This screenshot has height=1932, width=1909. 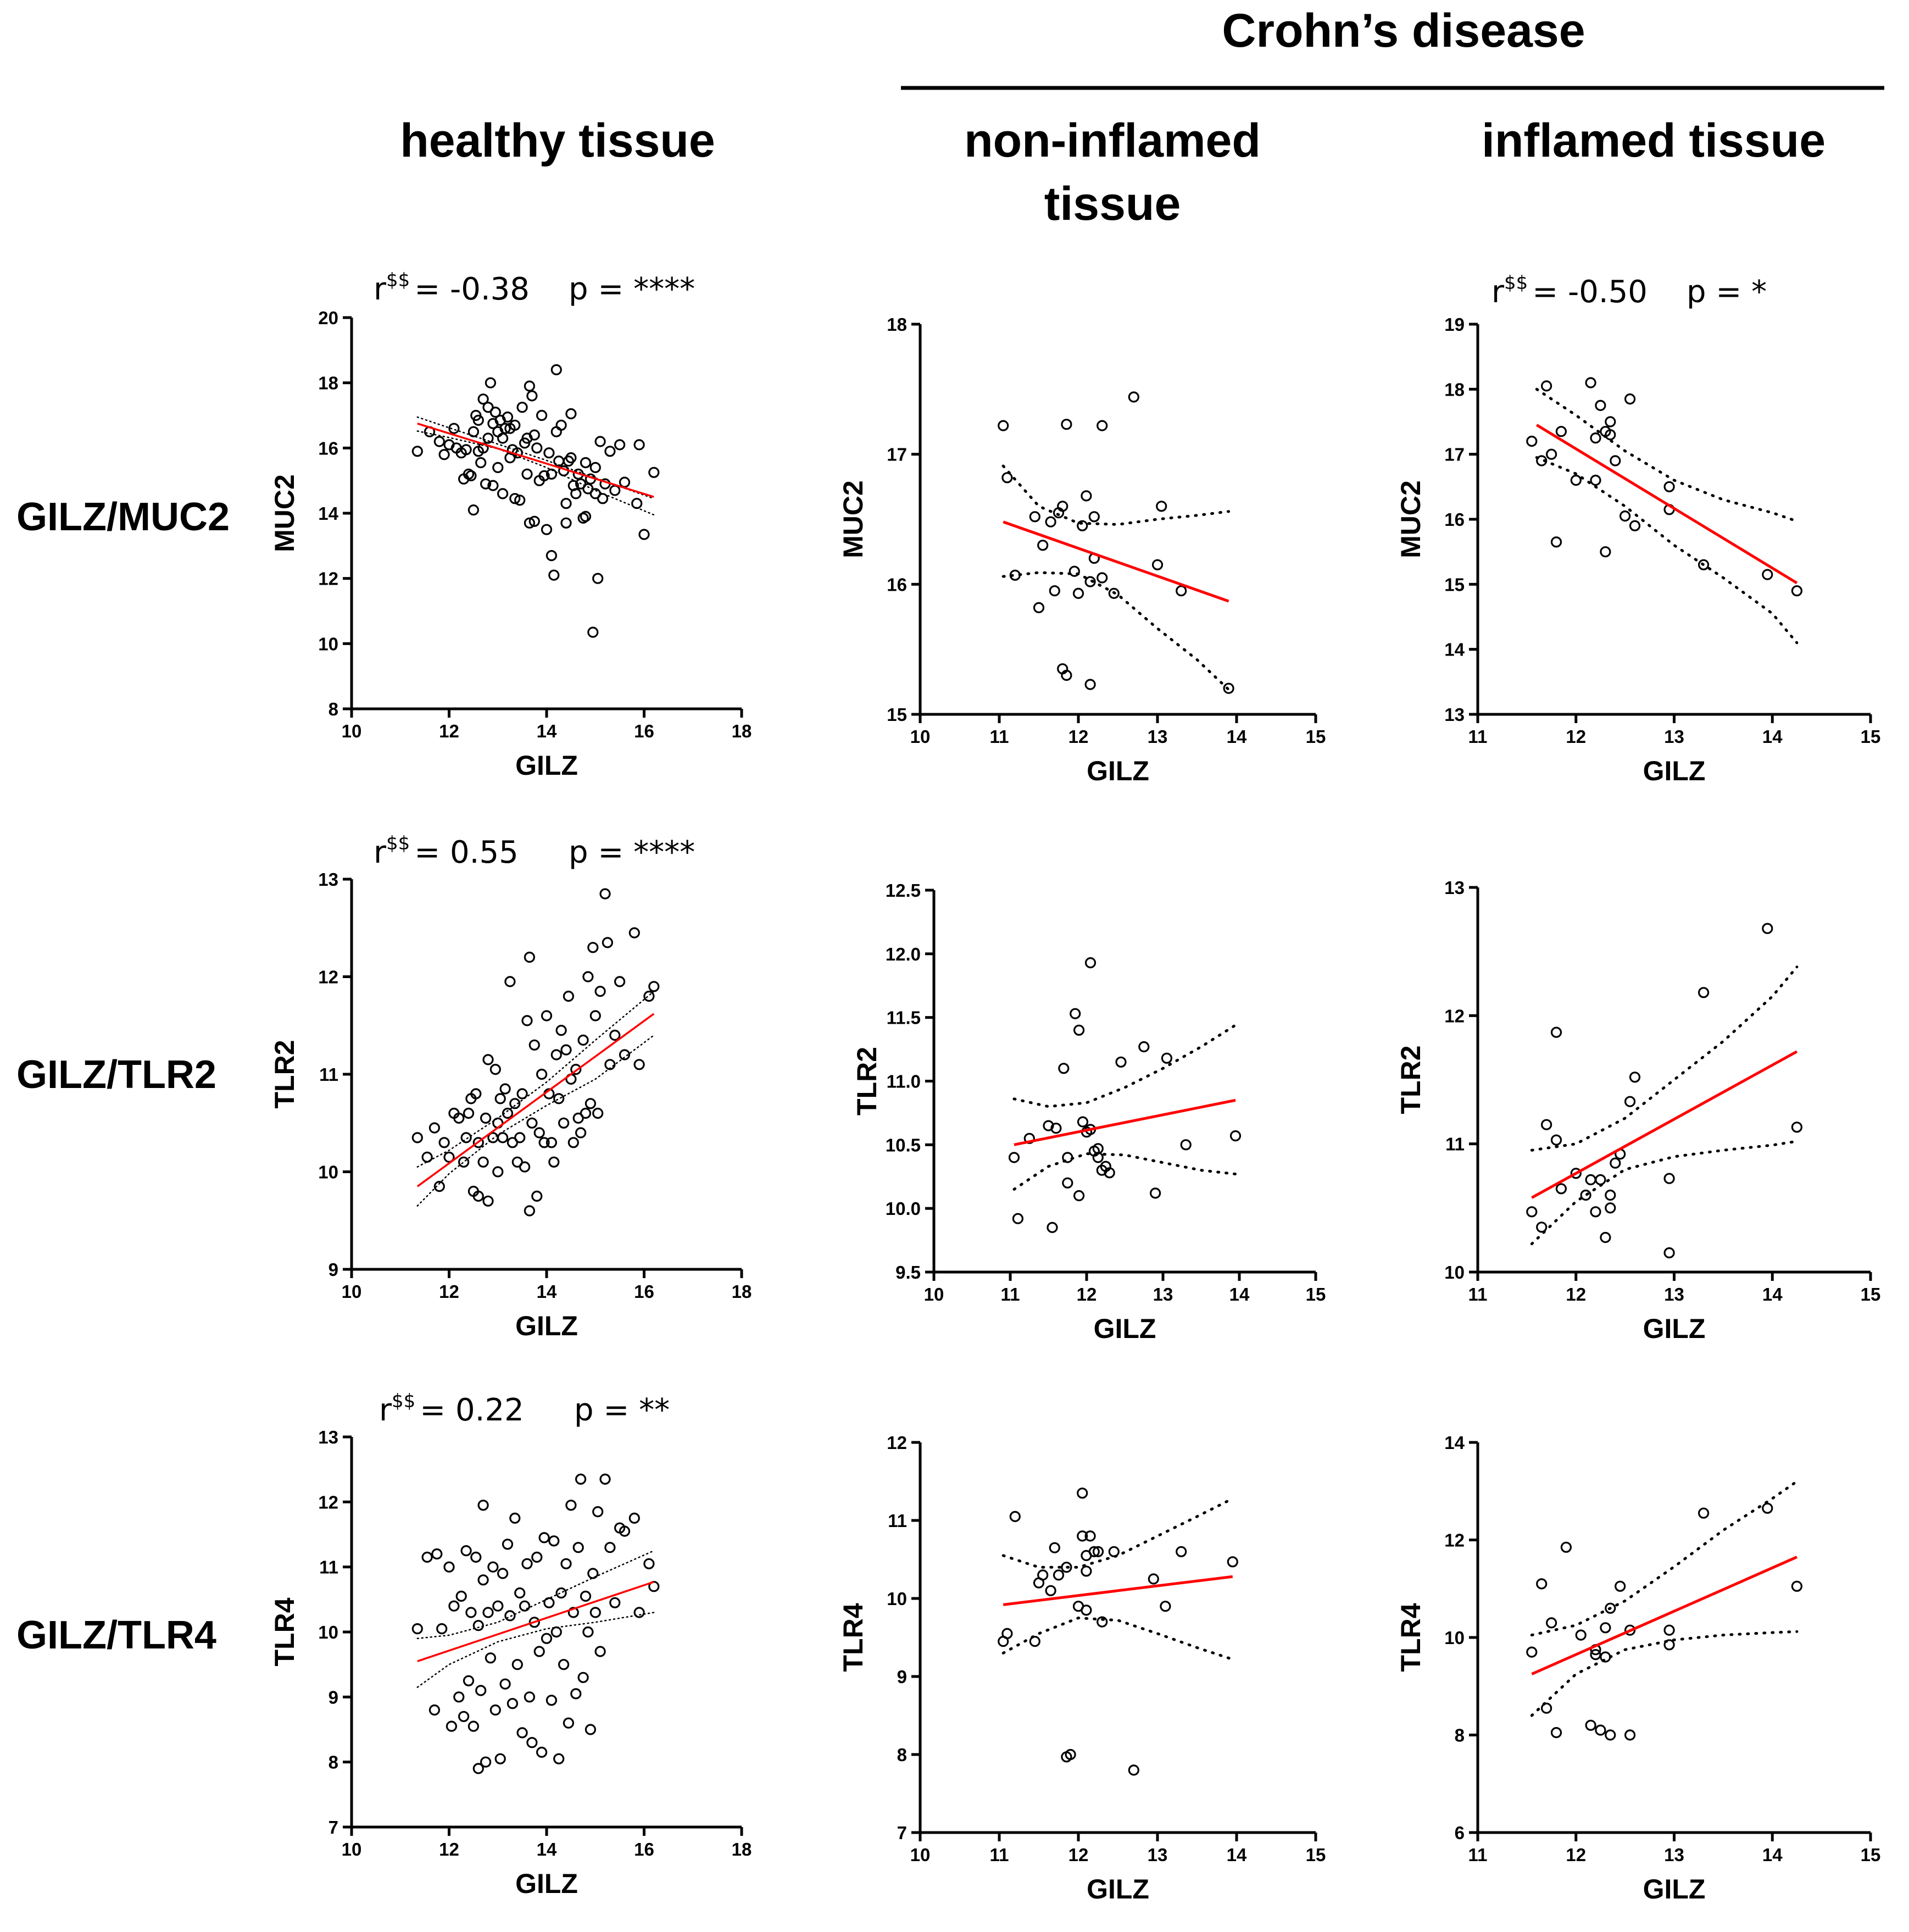 I want to click on regression-line, so click(x=1125, y=1122).